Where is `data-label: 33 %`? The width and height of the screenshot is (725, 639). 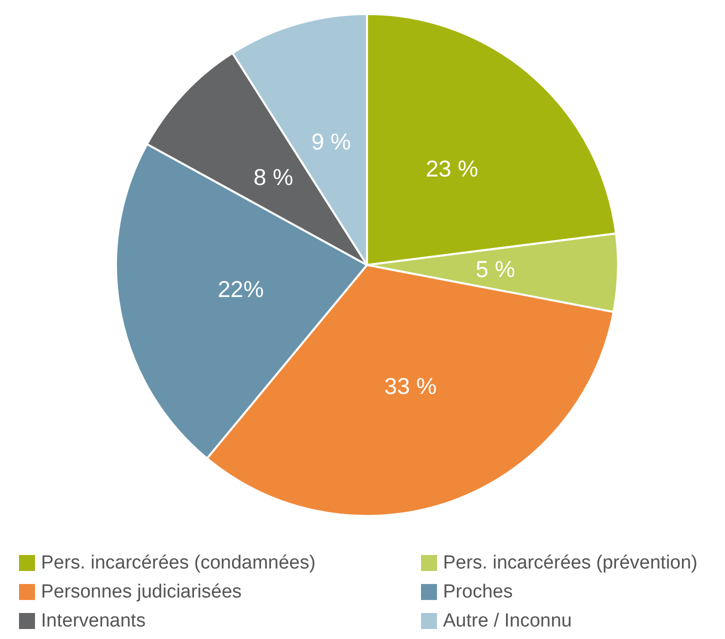 data-label: 33 % is located at coordinates (410, 385).